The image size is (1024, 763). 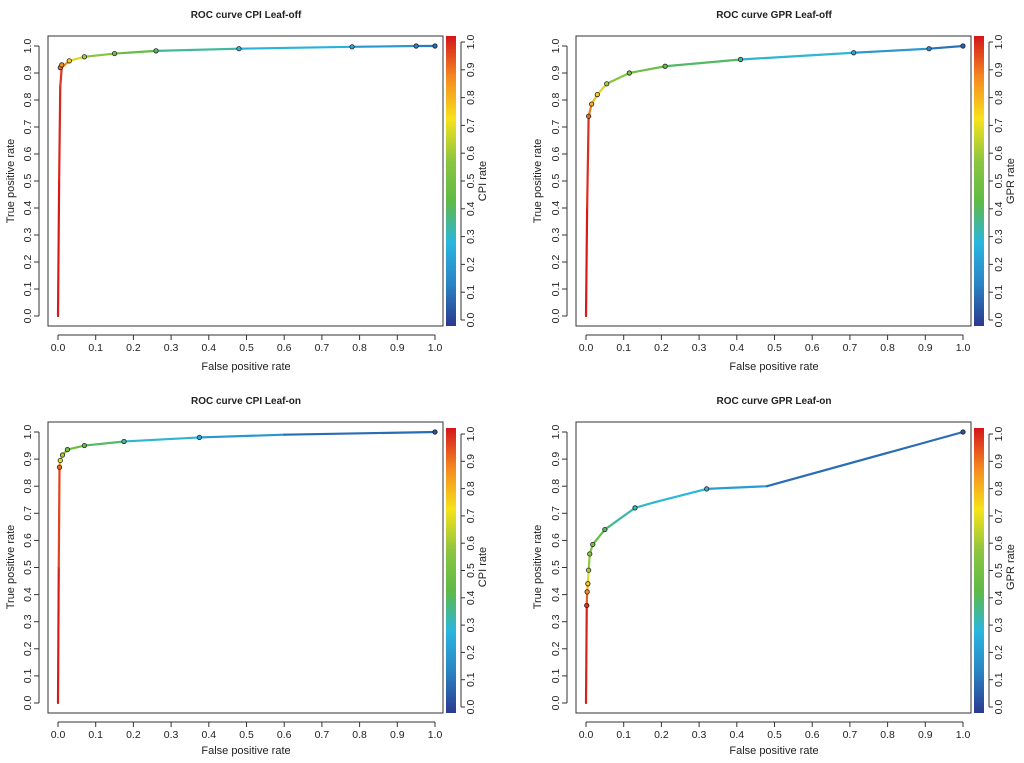 I want to click on x-tick-label: 0.7, so click(x=322, y=348).